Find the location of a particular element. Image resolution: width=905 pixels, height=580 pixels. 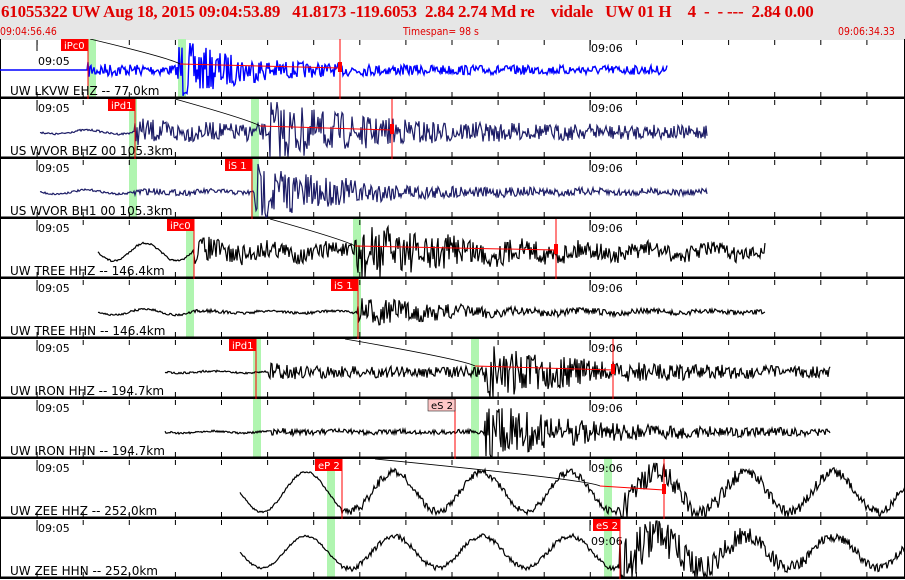

pick-label: eP 2 is located at coordinates (329, 466).